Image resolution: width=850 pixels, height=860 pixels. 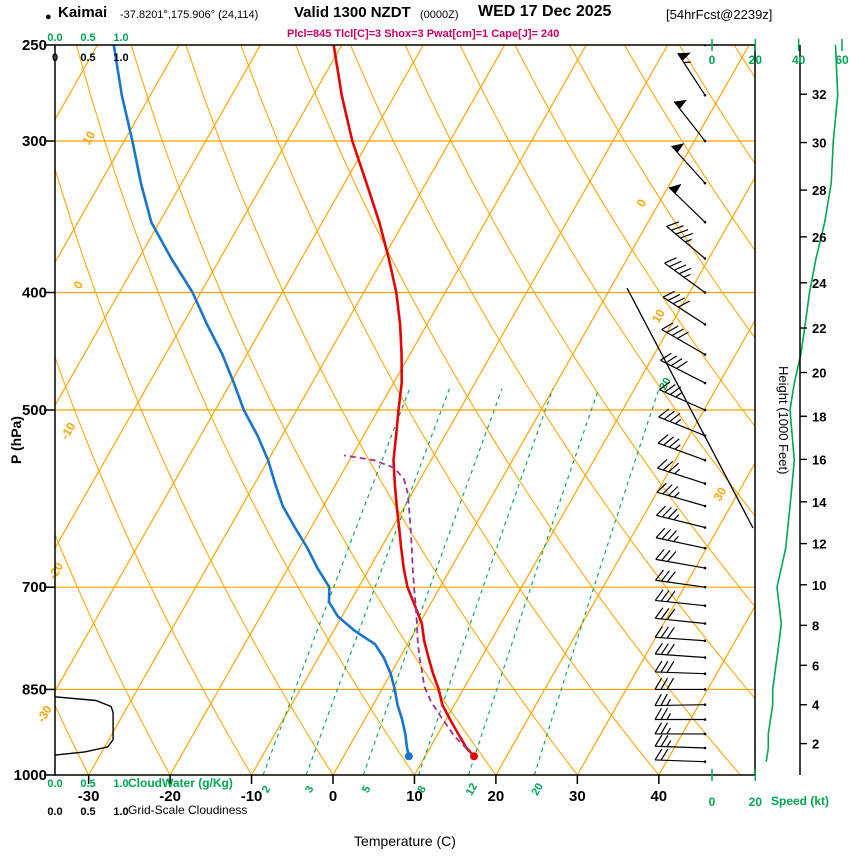 What do you see at coordinates (16, 440) in the screenshot?
I see `pressure-axis-title: P (hPa)` at bounding box center [16, 440].